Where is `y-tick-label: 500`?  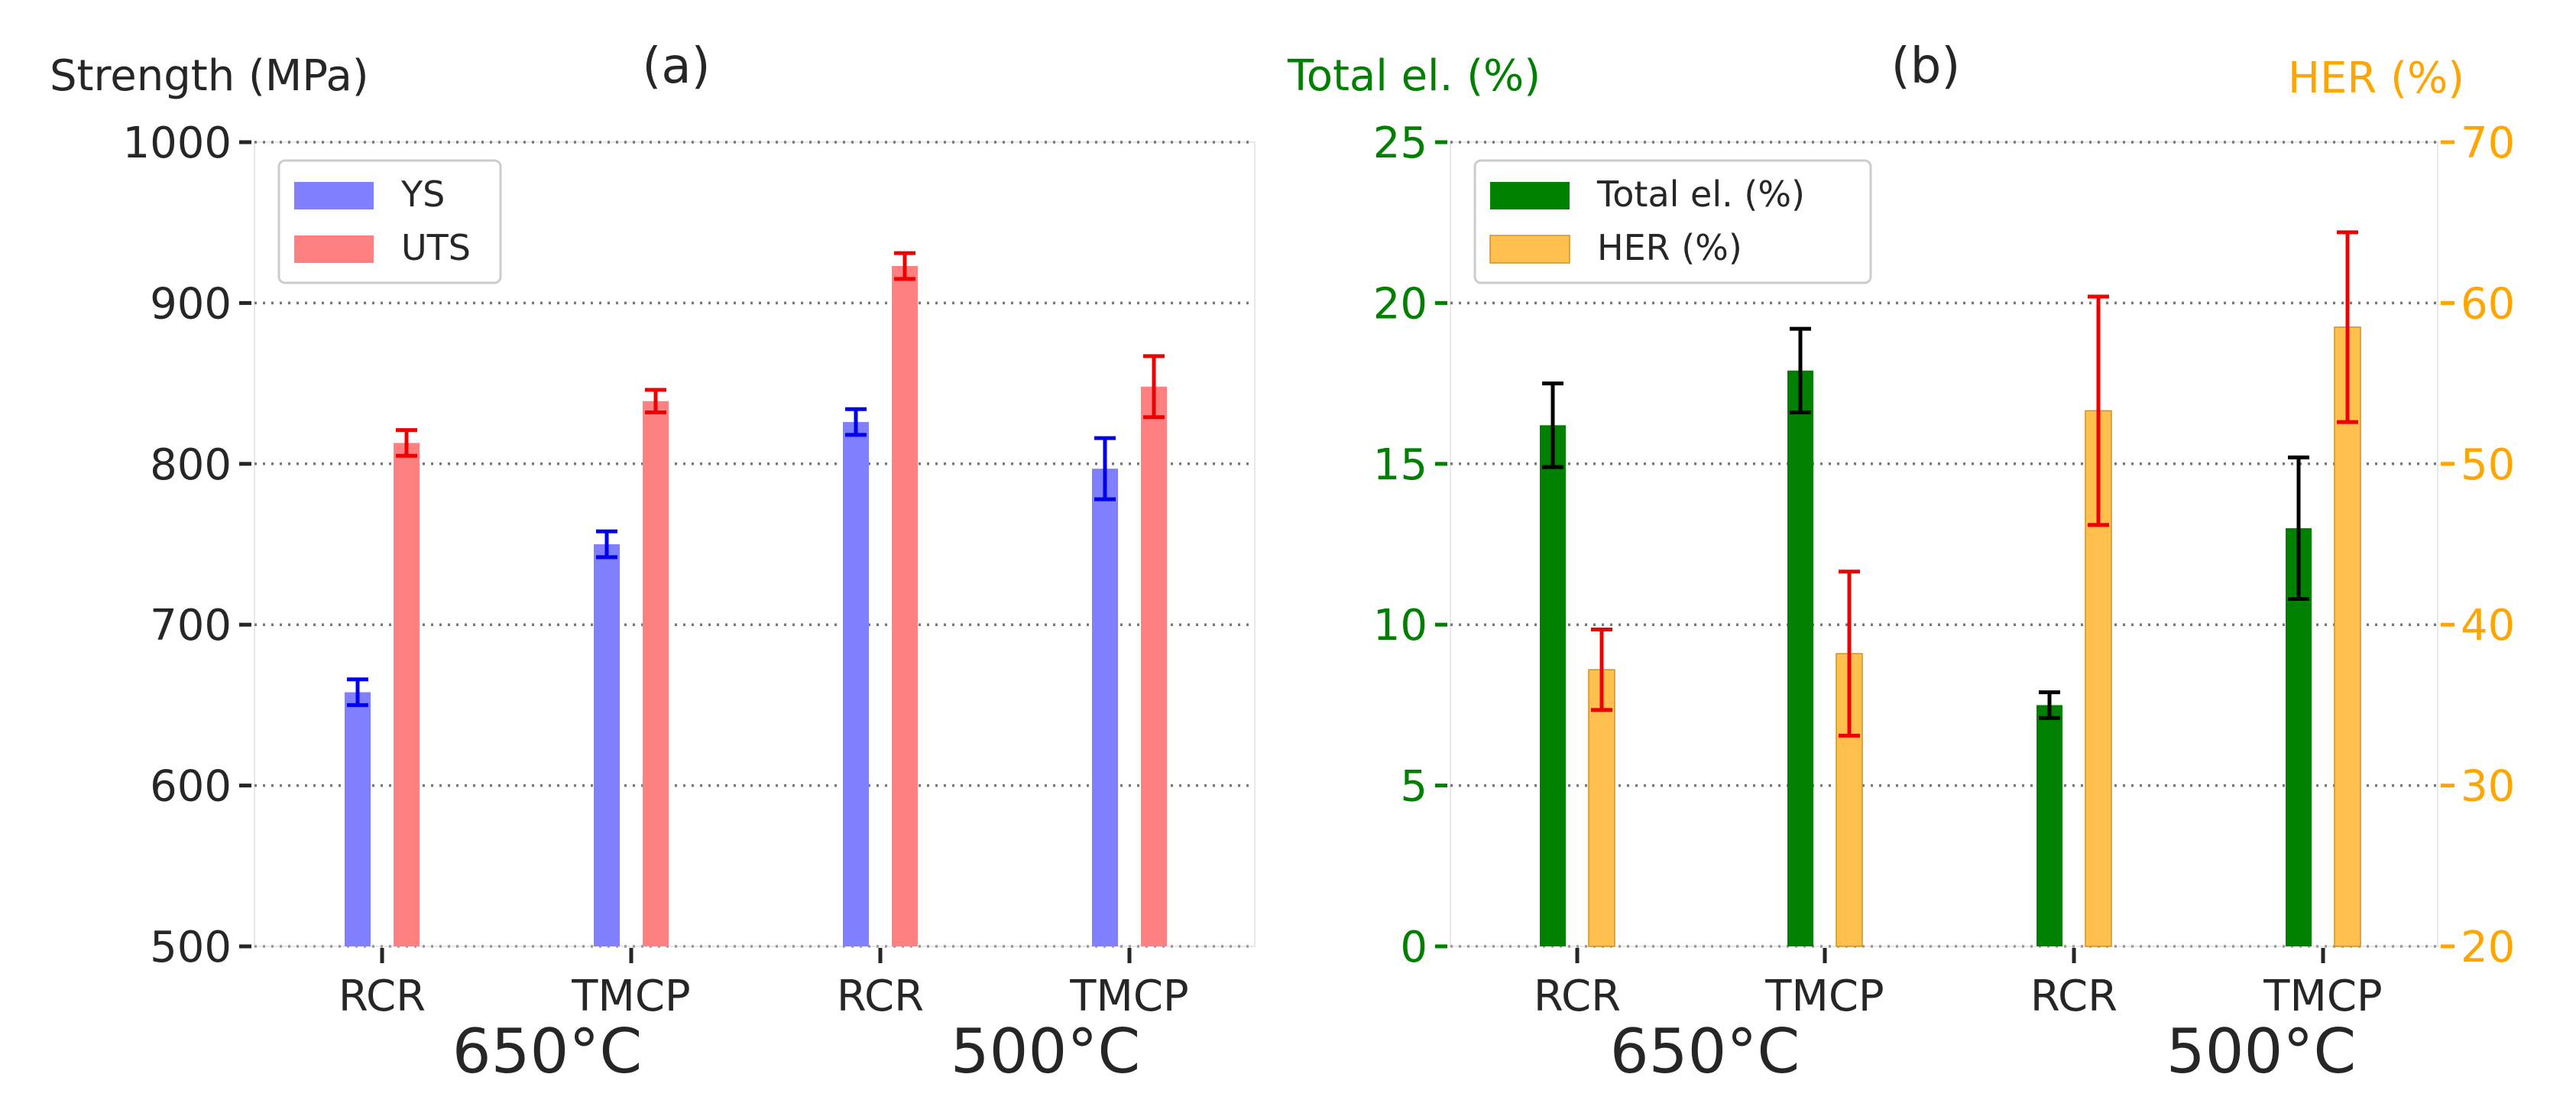 y-tick-label: 500 is located at coordinates (191, 947).